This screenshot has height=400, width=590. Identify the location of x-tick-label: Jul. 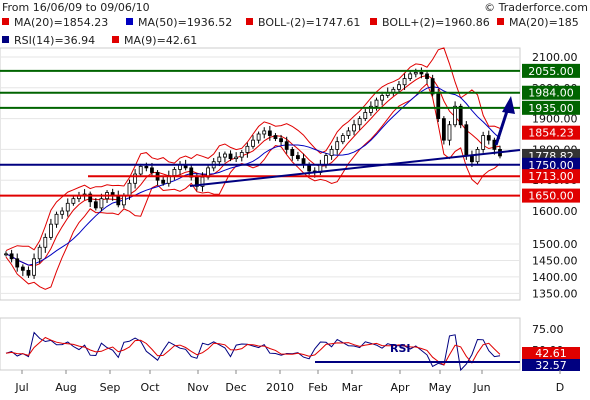
(21, 387).